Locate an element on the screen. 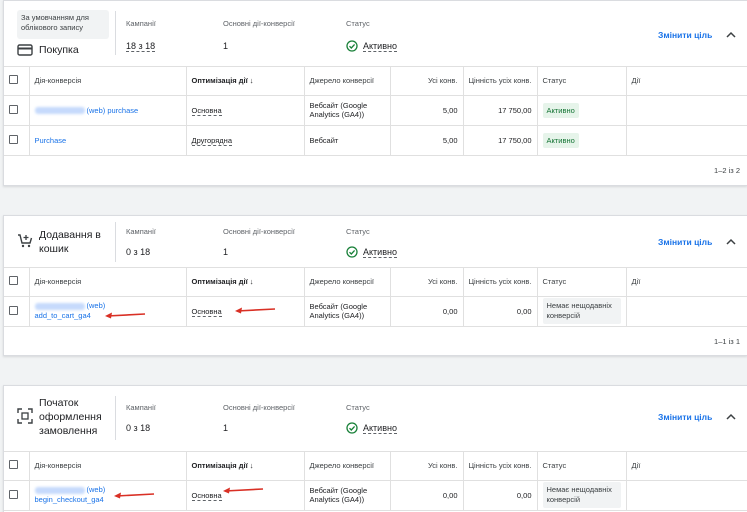 The width and height of the screenshot is (747, 512). conversion-action-link: (web) add_to_cart_ga4 is located at coordinates (70, 310).